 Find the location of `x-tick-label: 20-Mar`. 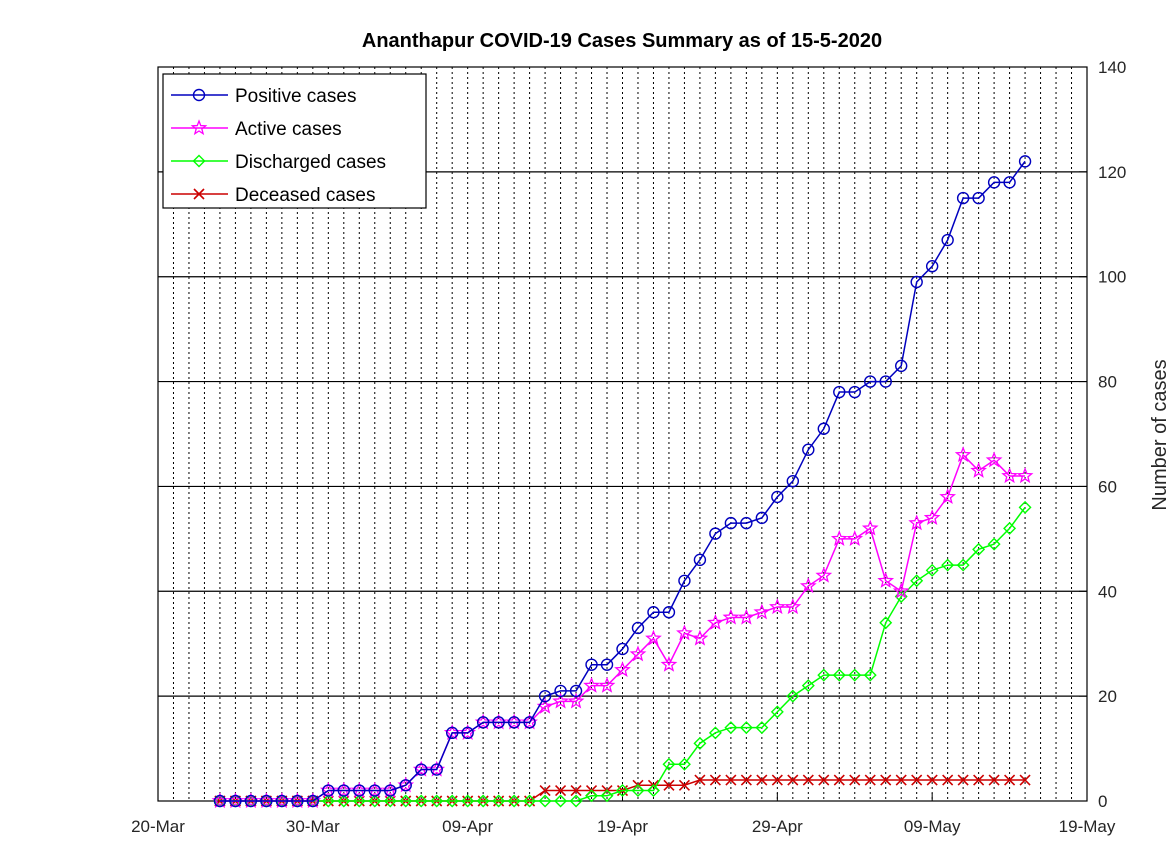

x-tick-label: 20-Mar is located at coordinates (158, 826).